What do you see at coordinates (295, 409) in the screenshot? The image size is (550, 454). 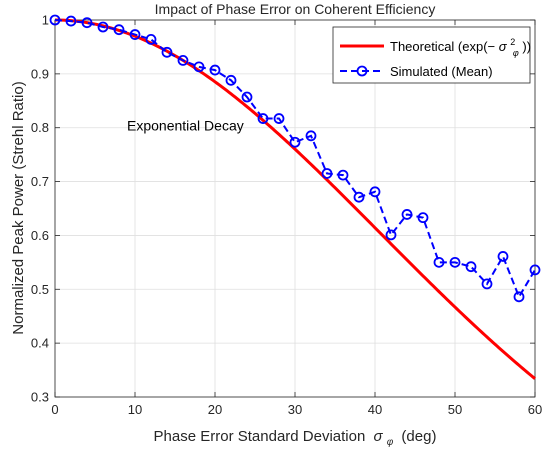 I see `x-tick-label: 30` at bounding box center [295, 409].